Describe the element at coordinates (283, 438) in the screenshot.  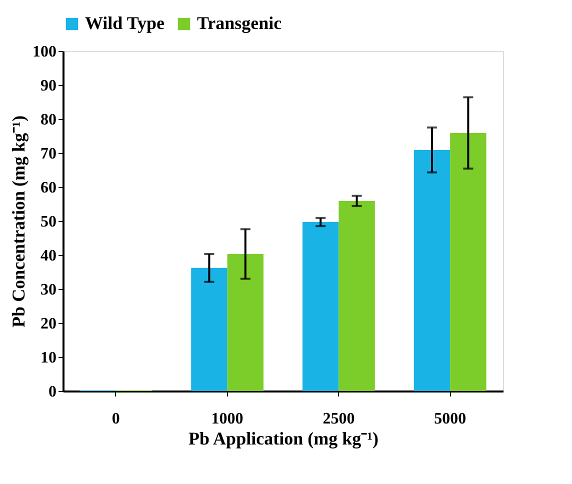
I see `x-axis-title: Pb Application (mg kg⁻¹)` at that location.